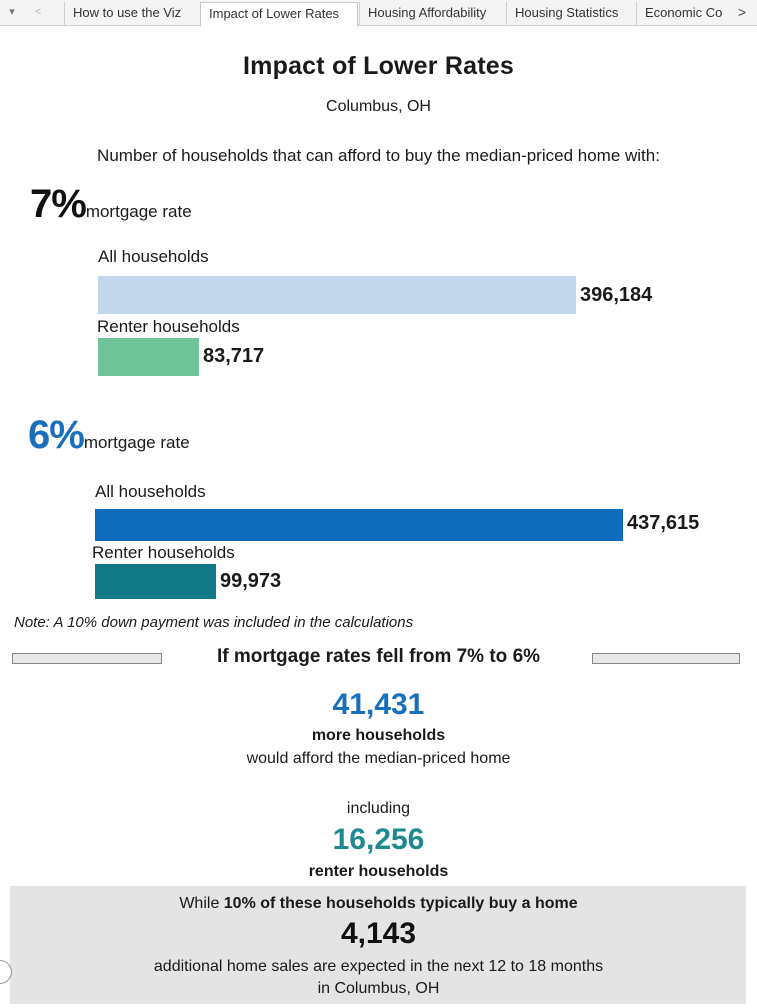 Image resolution: width=757 pixels, height=1008 pixels. I want to click on rate-6-suffix: mortgage rate, so click(136, 442).